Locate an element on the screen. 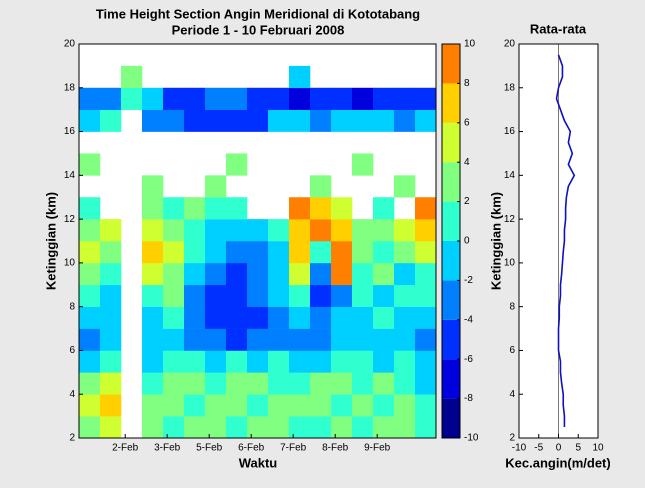 The image size is (645, 488). y-tick-label: 4 is located at coordinates (72, 394).